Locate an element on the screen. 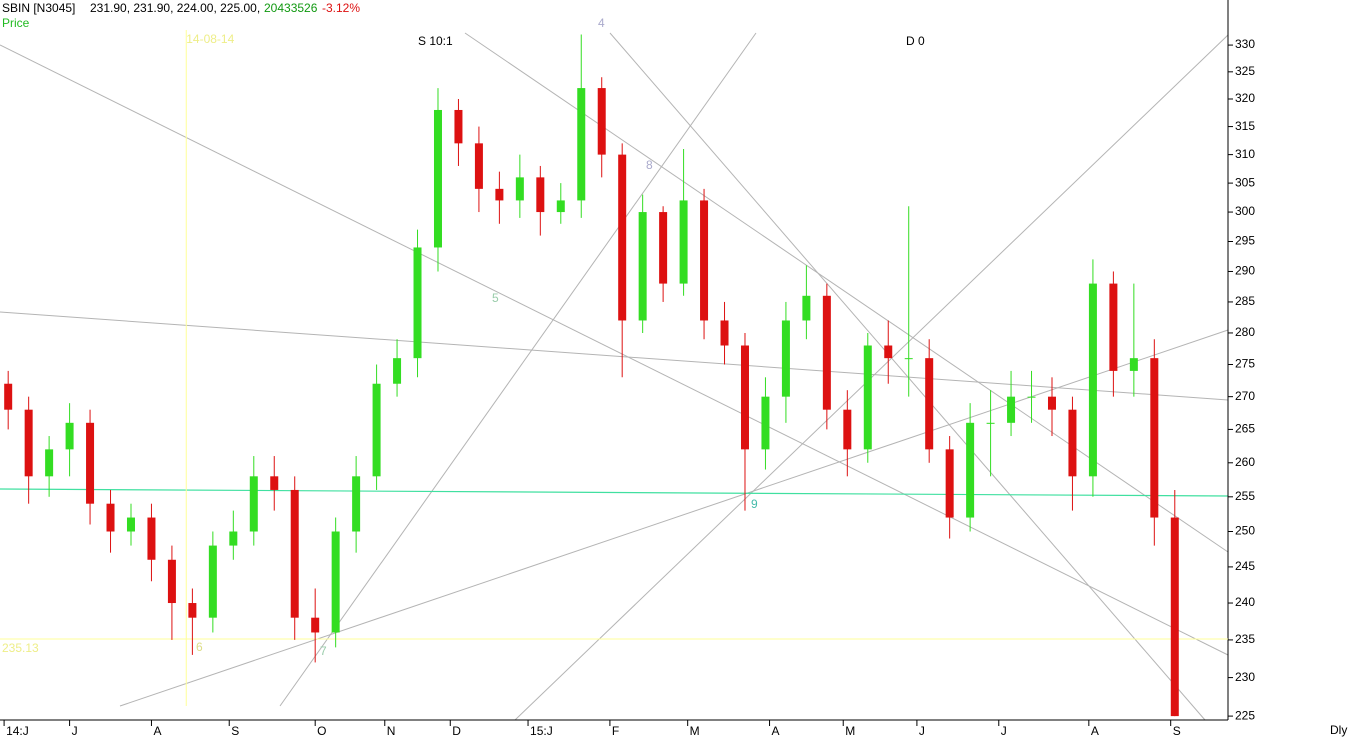 This screenshot has width=1352, height=741. symbol: SBIN [N3045] is located at coordinates (38, 8).